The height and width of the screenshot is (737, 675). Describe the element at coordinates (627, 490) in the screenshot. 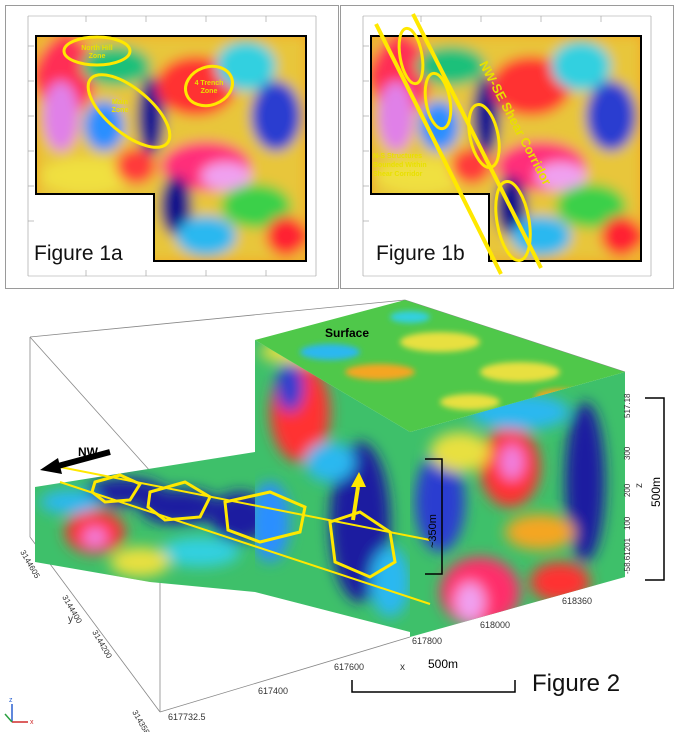

I see `z-tick-label: 200` at that location.